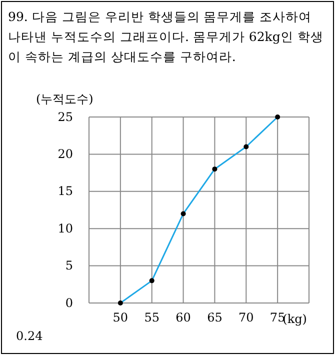 This screenshot has width=335, height=355. I want to click on x-tick-label: 65, so click(214, 317).